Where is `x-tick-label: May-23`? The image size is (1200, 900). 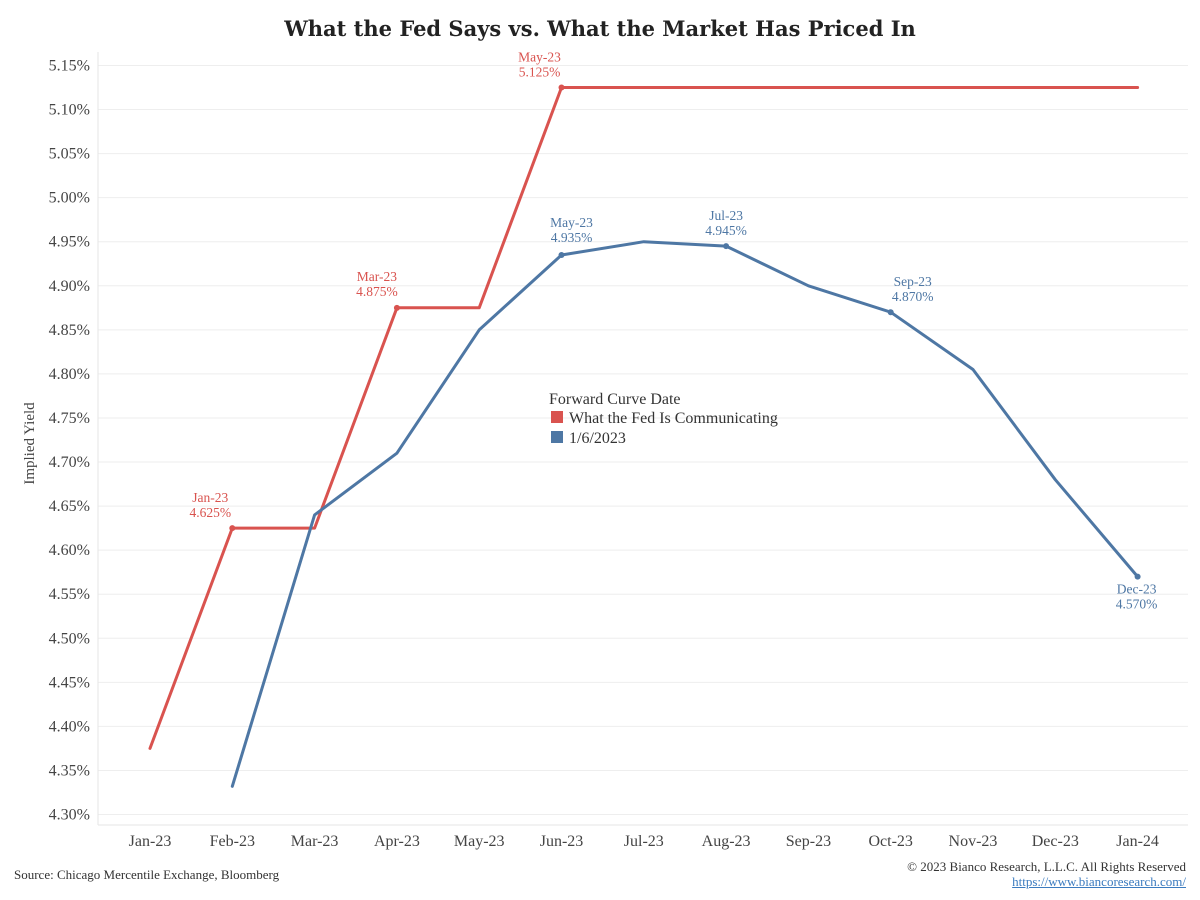
x-tick-label: May-23 is located at coordinates (479, 841).